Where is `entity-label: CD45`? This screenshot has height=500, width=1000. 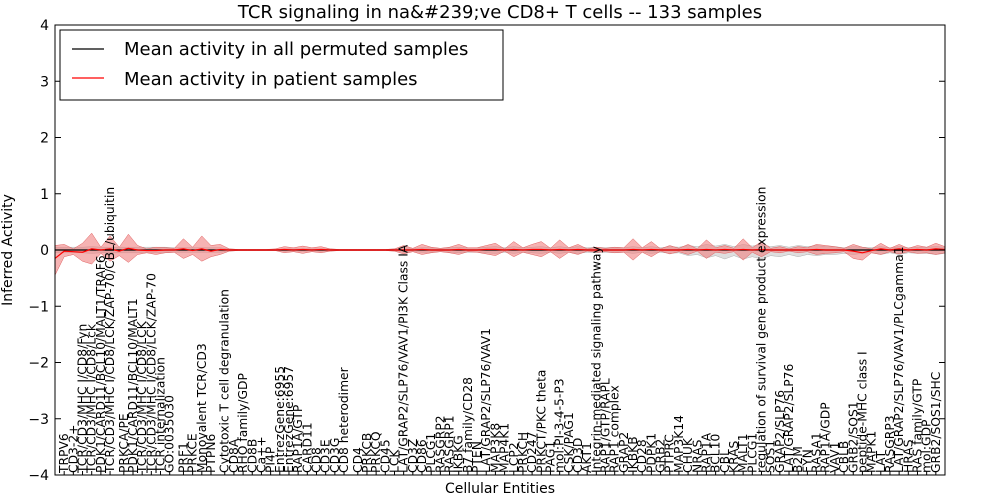
entity-label: CD45 is located at coordinates (385, 456).